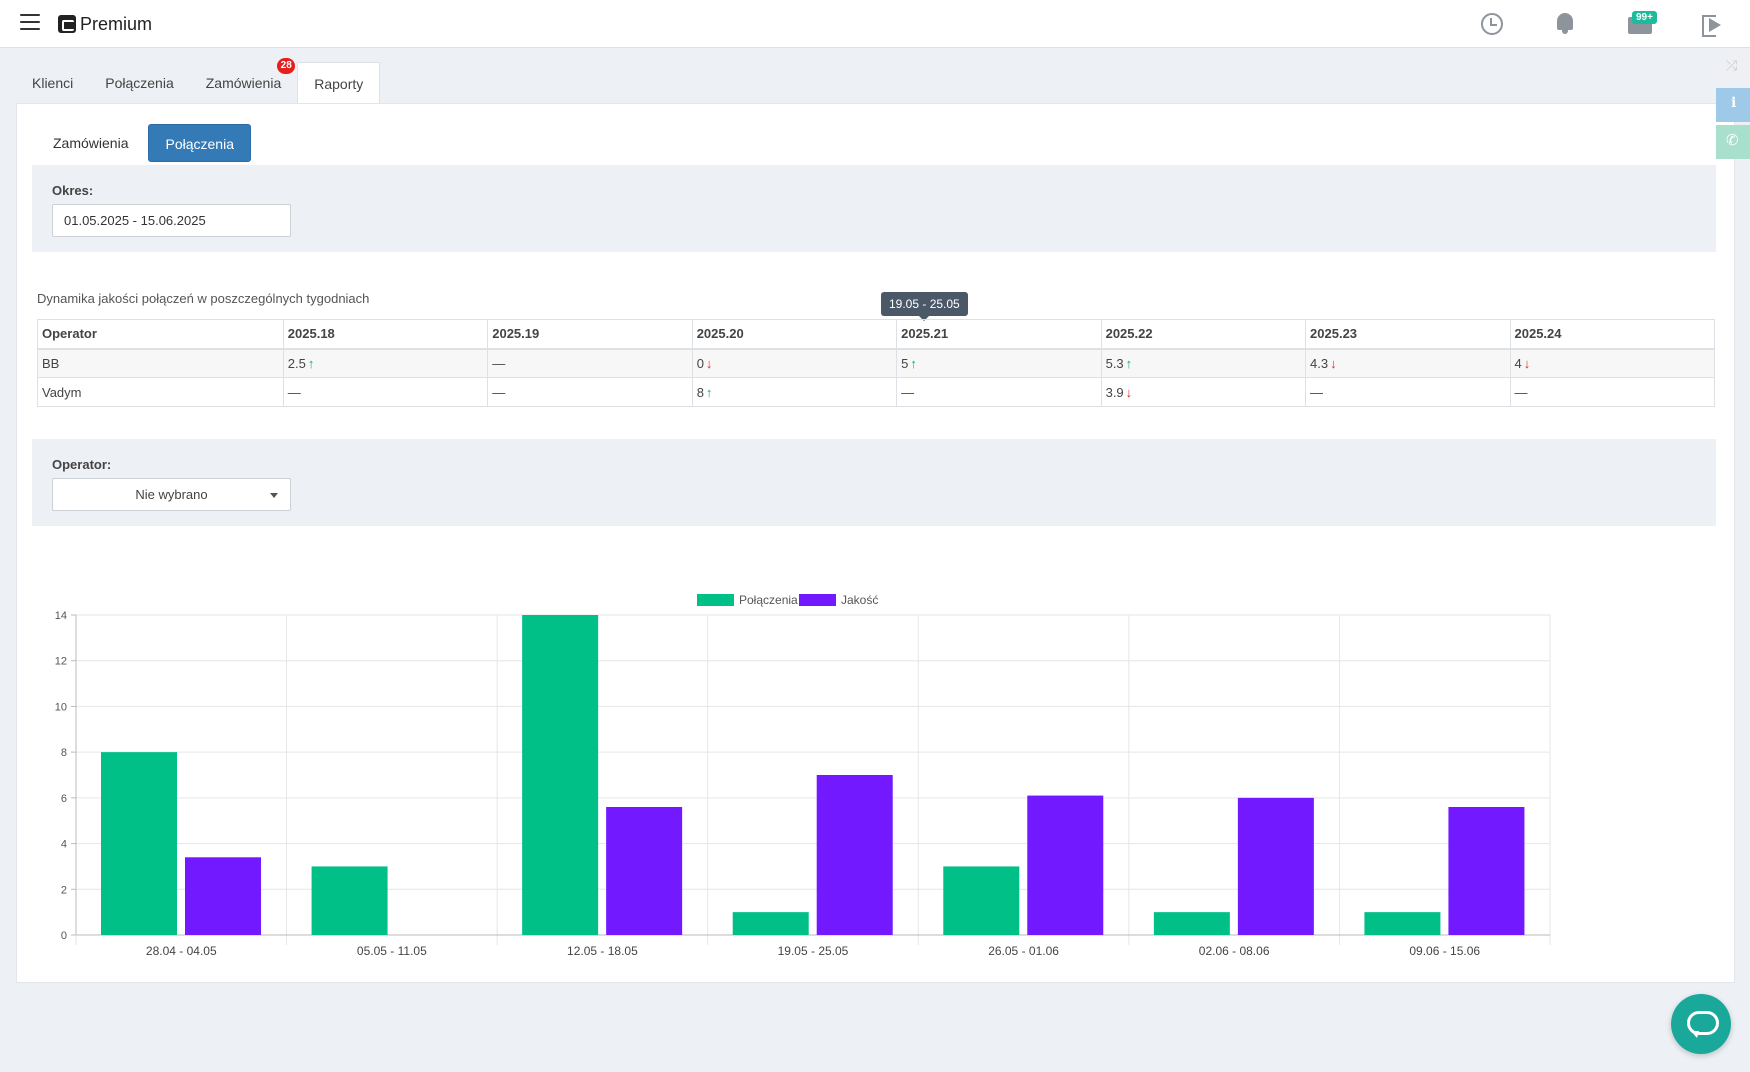  I want to click on x-tick-label: 28.04 - 04.05, so click(181, 951).